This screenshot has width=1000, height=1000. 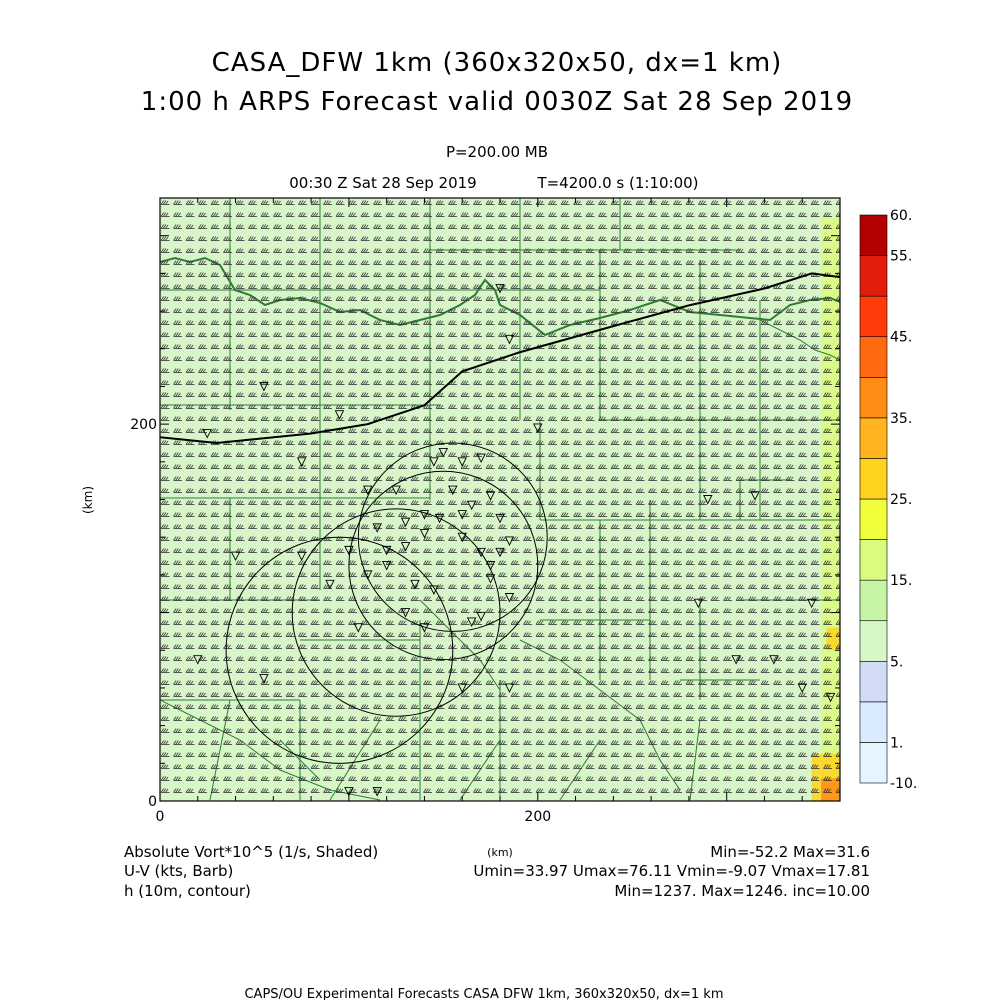 I want to click on colorbar-label: 55., so click(x=901, y=257).